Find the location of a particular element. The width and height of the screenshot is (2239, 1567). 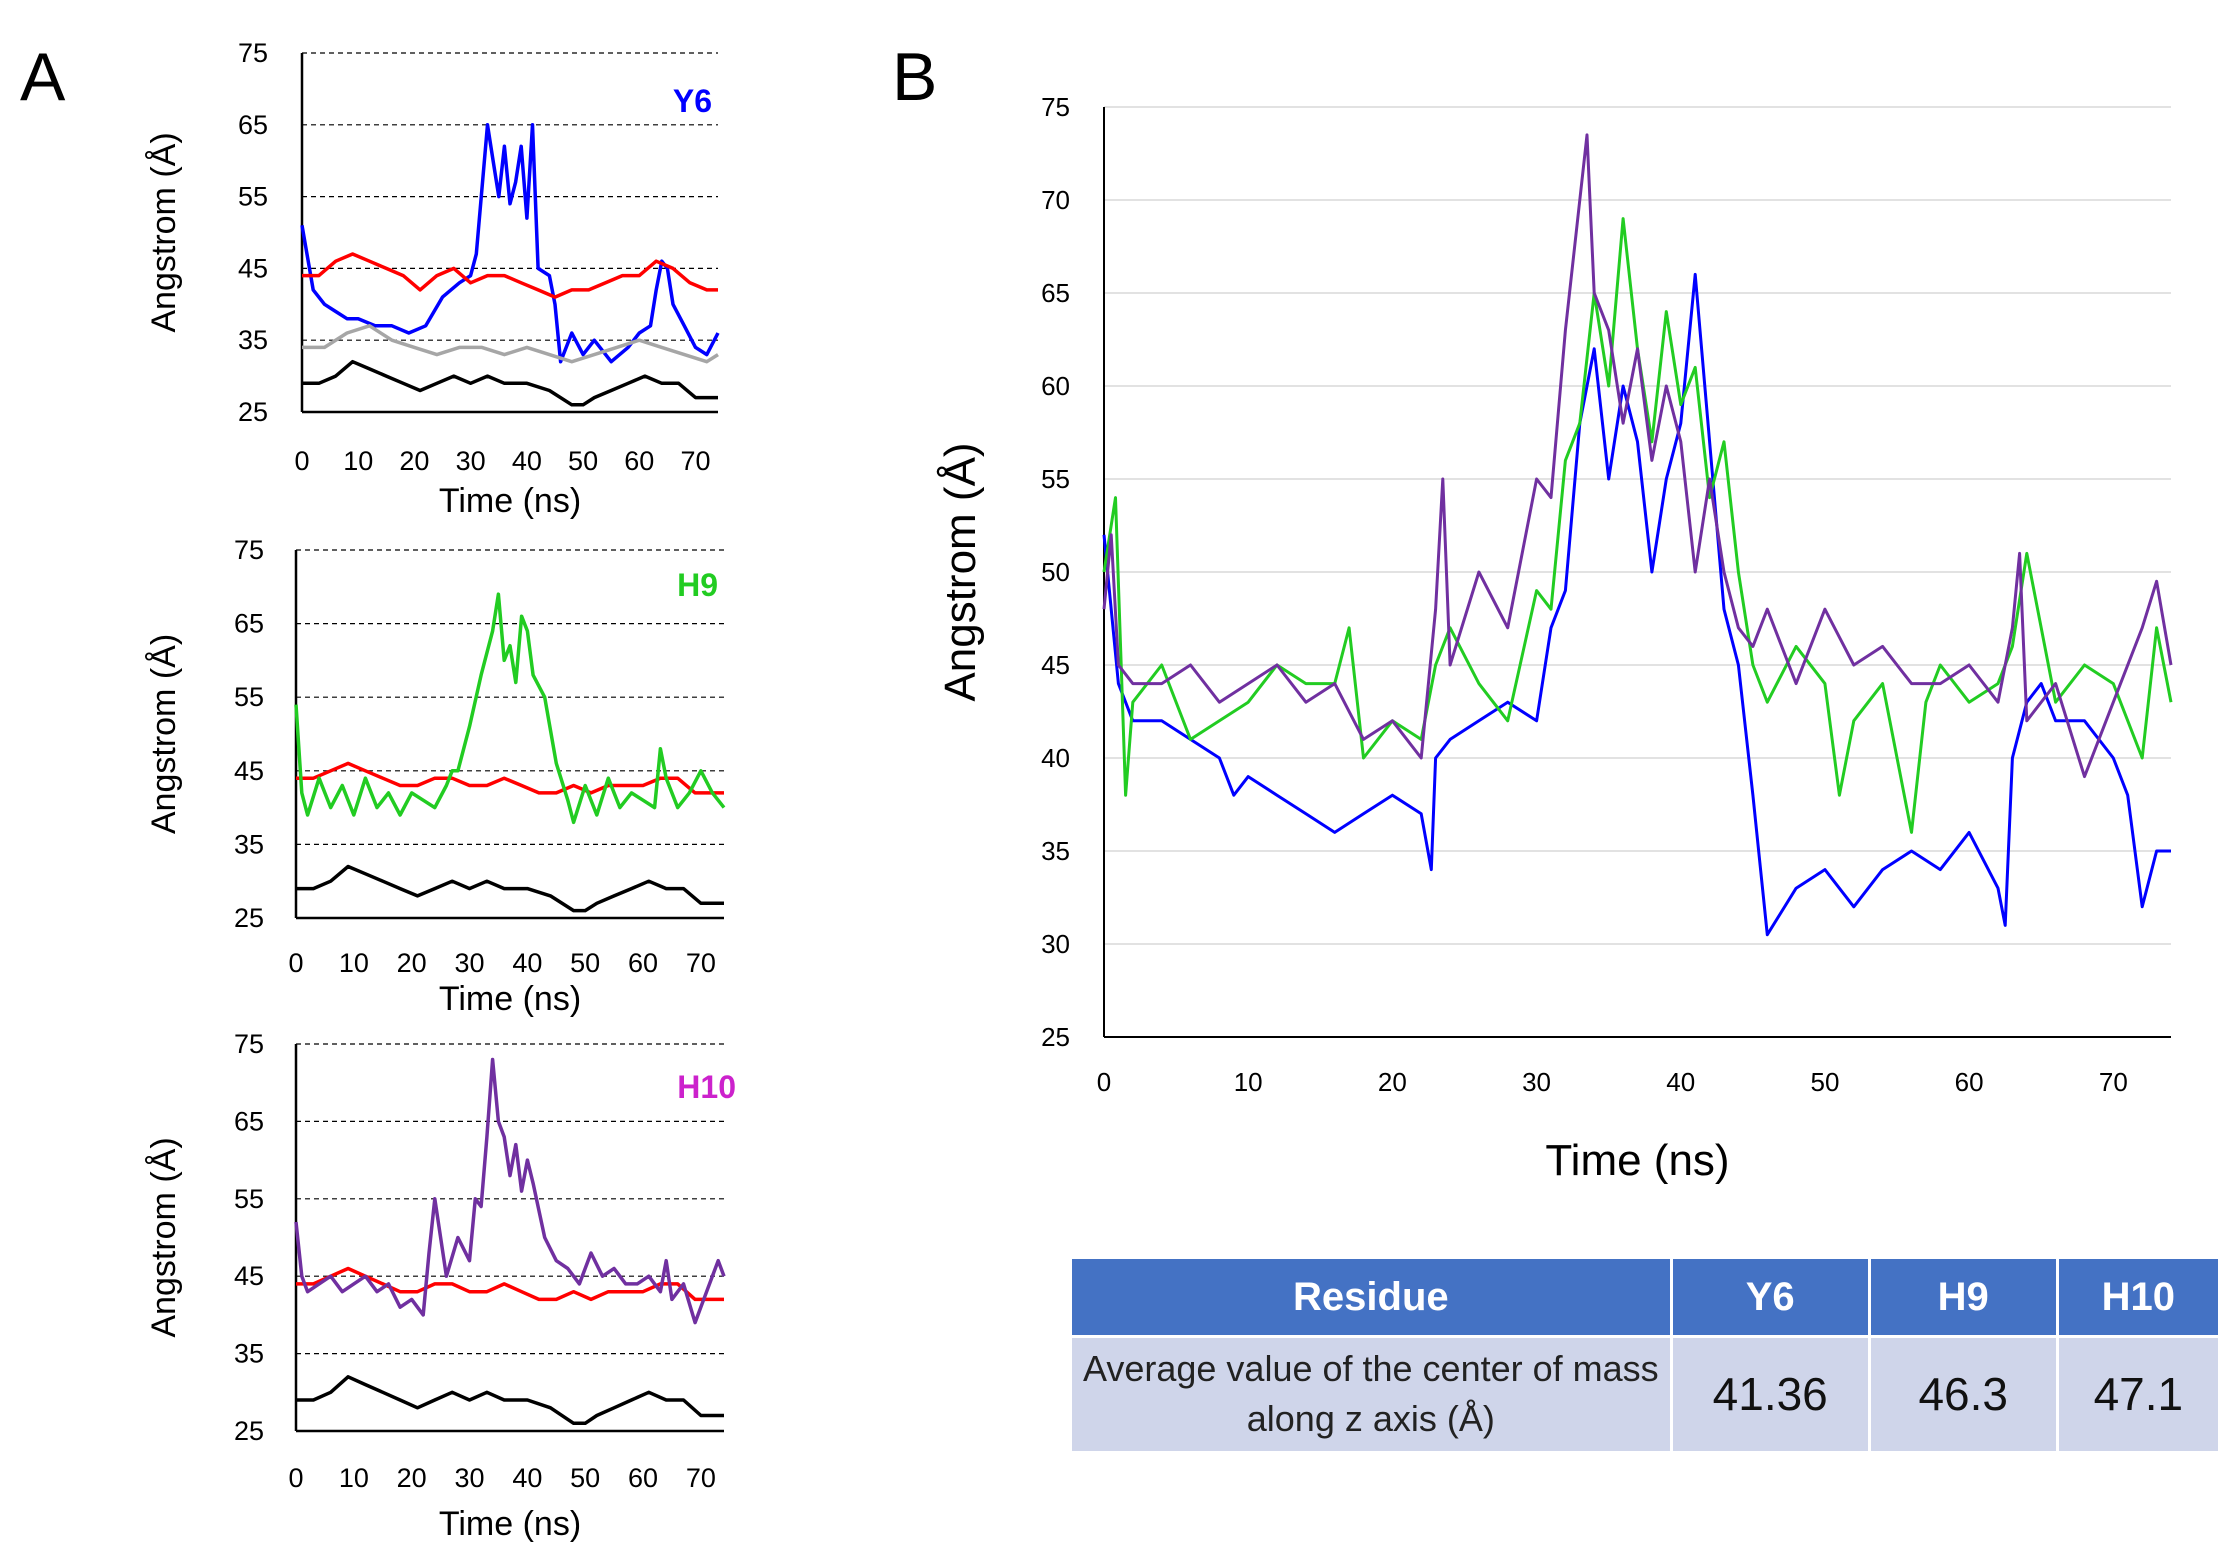

y-tick-label: 30 is located at coordinates (1055, 944).